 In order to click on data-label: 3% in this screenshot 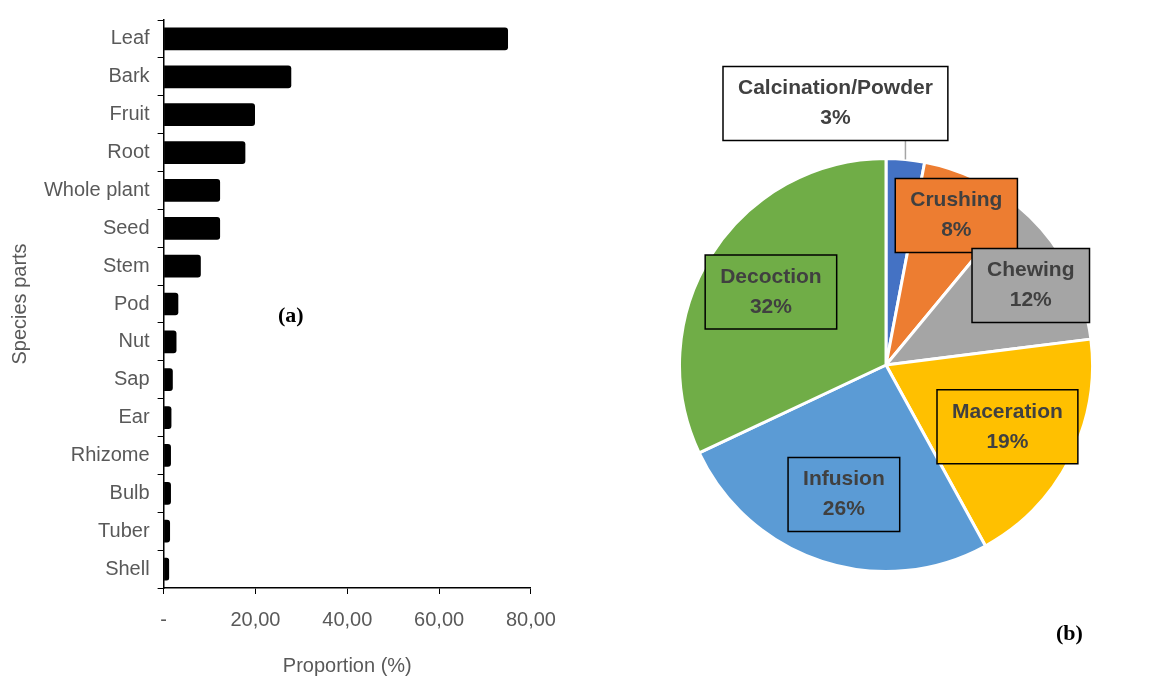, I will do `click(835, 117)`.